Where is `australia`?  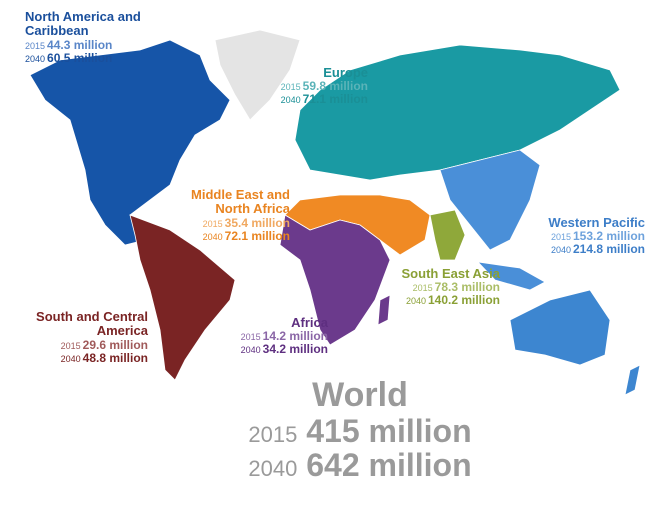 australia is located at coordinates (560, 327).